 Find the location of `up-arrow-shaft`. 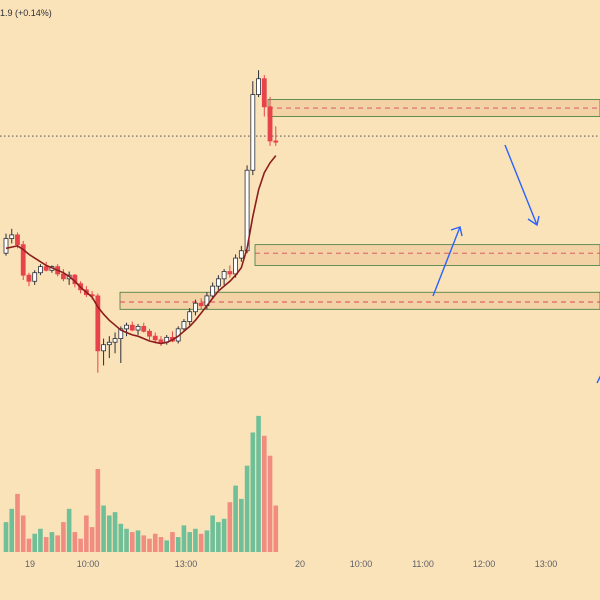

up-arrow-shaft is located at coordinates (446, 261).